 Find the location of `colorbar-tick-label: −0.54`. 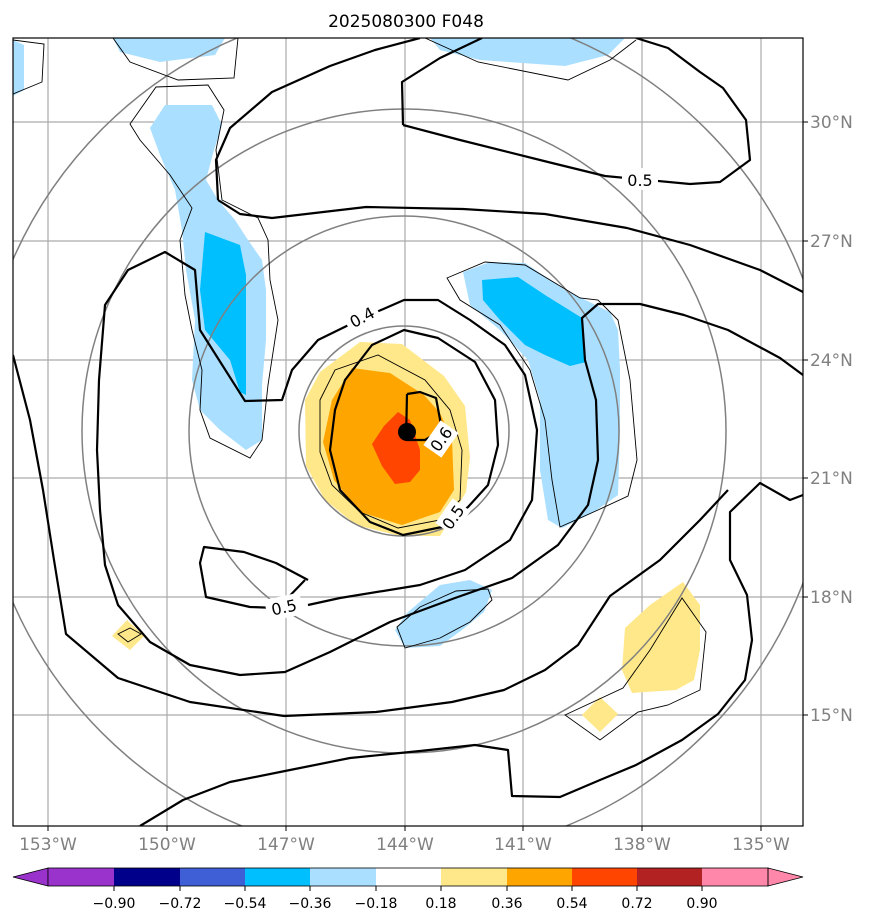

colorbar-tick-label: −0.54 is located at coordinates (245, 904).